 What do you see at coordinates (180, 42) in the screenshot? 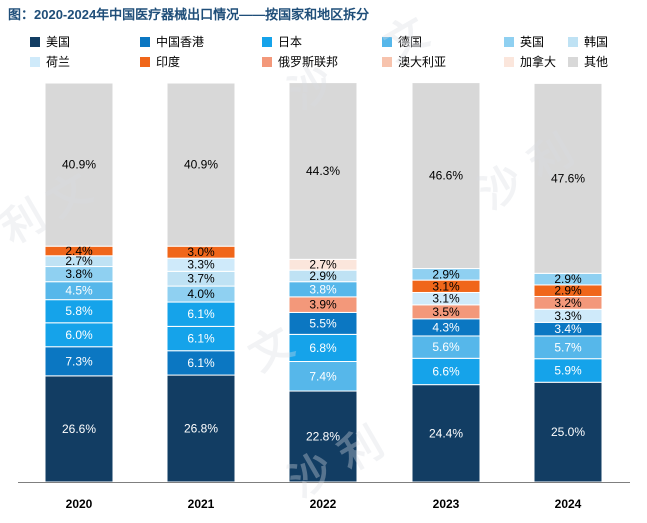
I see `legend-label: 中国香港` at bounding box center [180, 42].